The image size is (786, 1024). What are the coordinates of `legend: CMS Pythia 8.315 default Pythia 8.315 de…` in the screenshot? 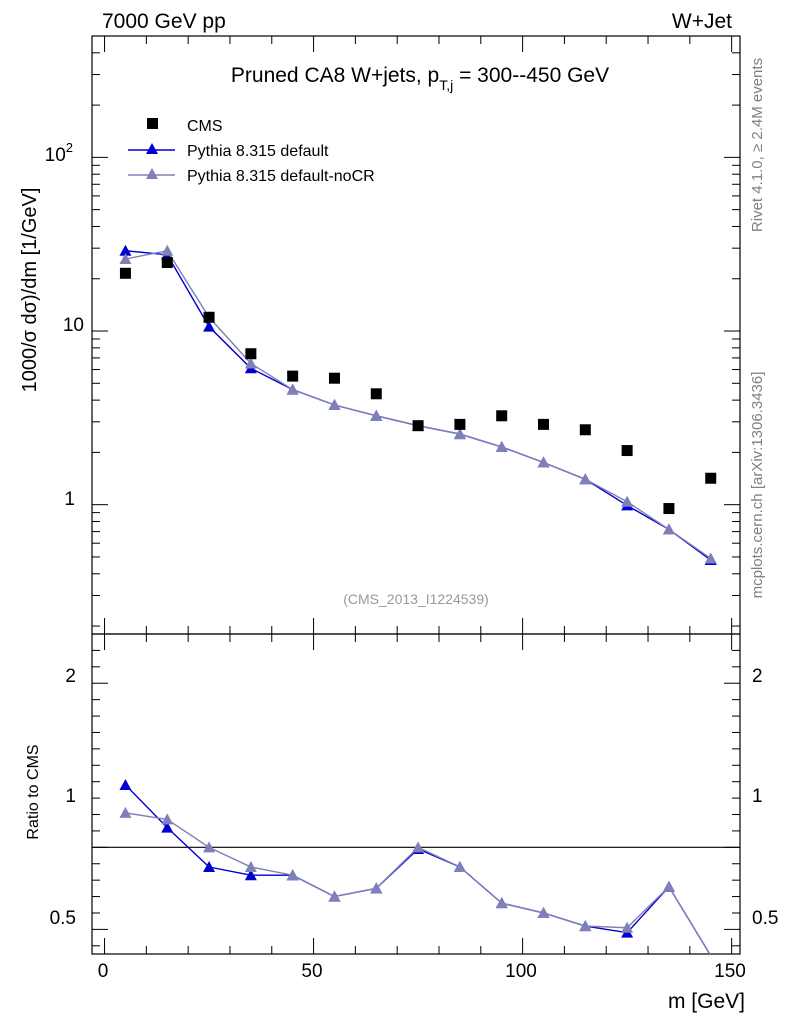 It's located at (251, 151).